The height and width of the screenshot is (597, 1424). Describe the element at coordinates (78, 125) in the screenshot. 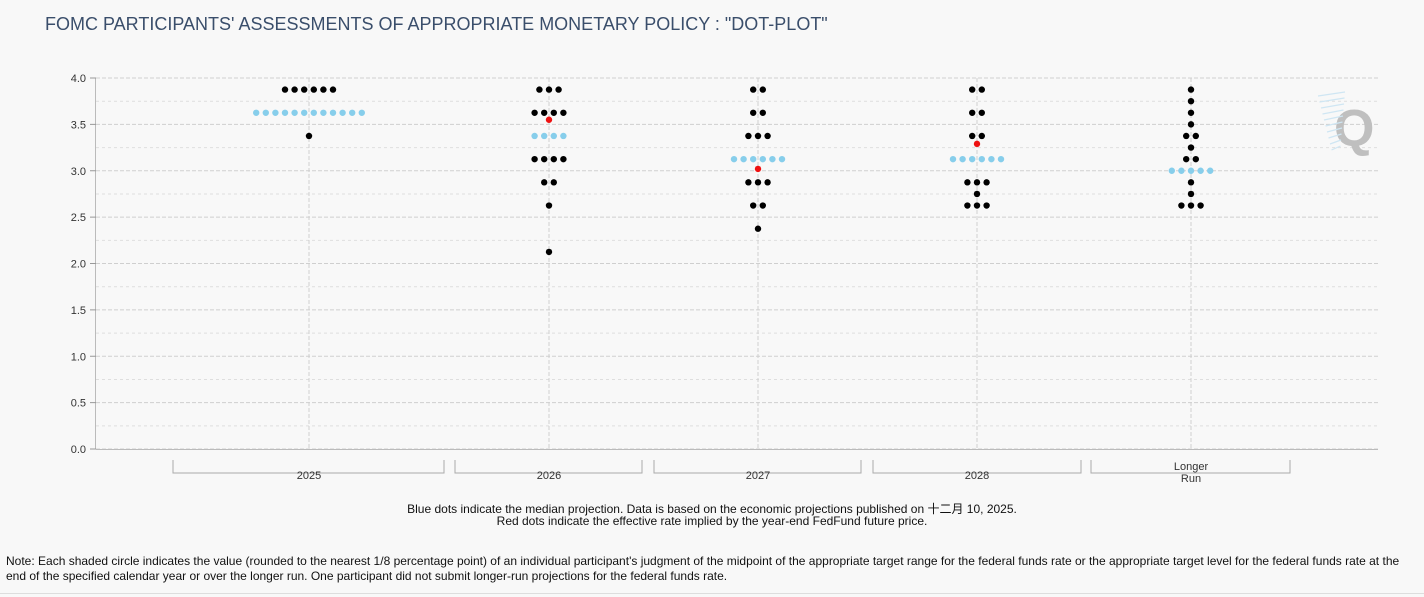

I see `y-tick-label: 3.5` at that location.